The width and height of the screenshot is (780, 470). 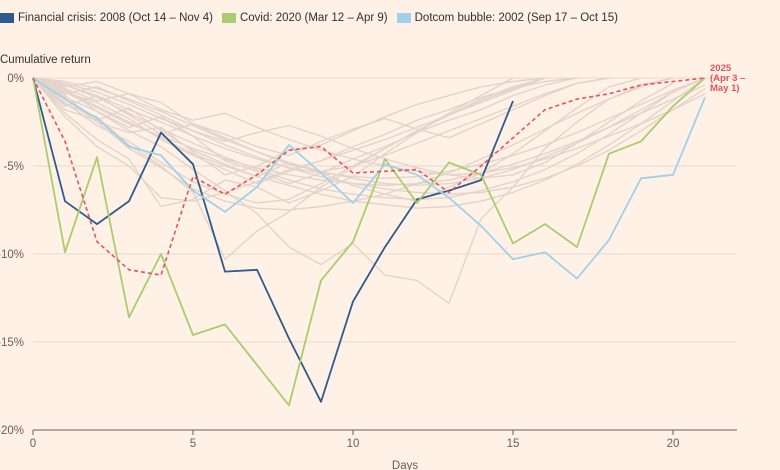 I want to click on x-tick-label: 0, so click(x=33, y=444).